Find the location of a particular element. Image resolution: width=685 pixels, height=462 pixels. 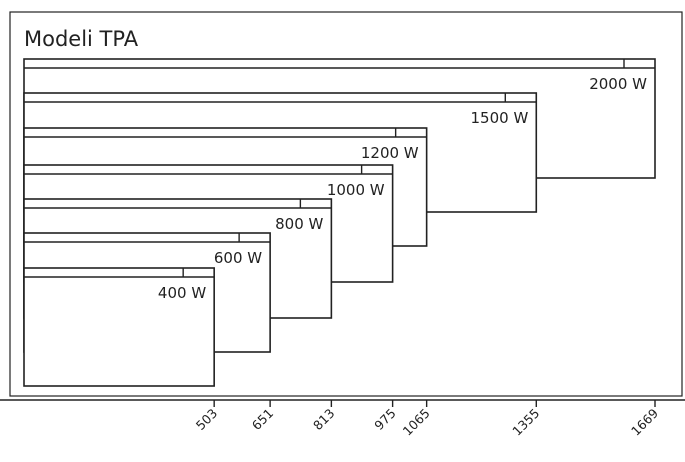

model-label: 2000 W is located at coordinates (618, 84).